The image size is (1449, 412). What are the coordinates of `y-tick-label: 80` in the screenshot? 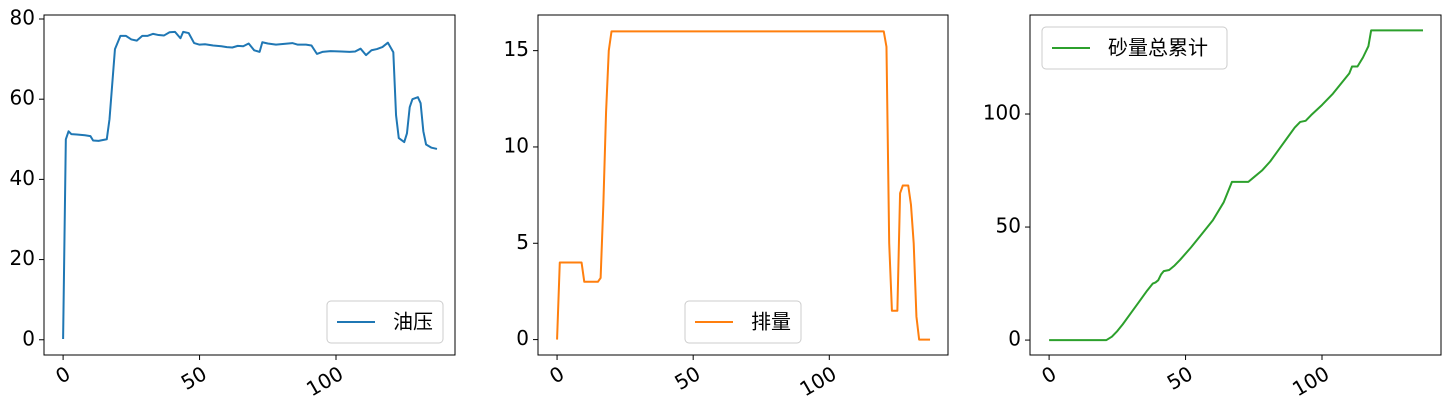 It's located at (22, 18).